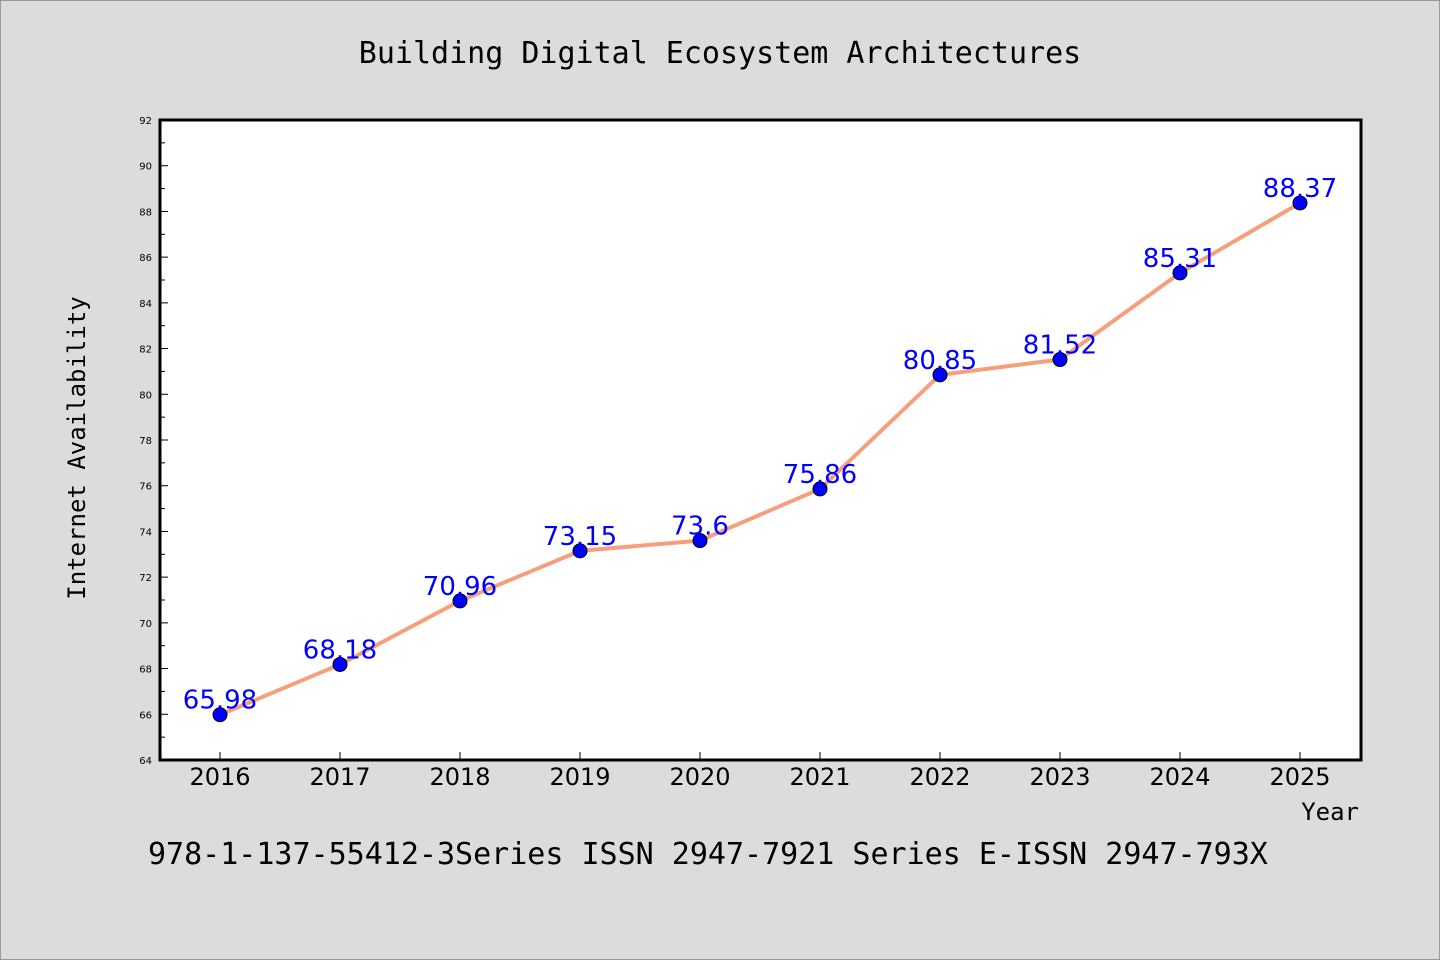 Image resolution: width=1440 pixels, height=960 pixels. Describe the element at coordinates (939, 777) in the screenshot. I see `x-tick-label: 2022` at that location.